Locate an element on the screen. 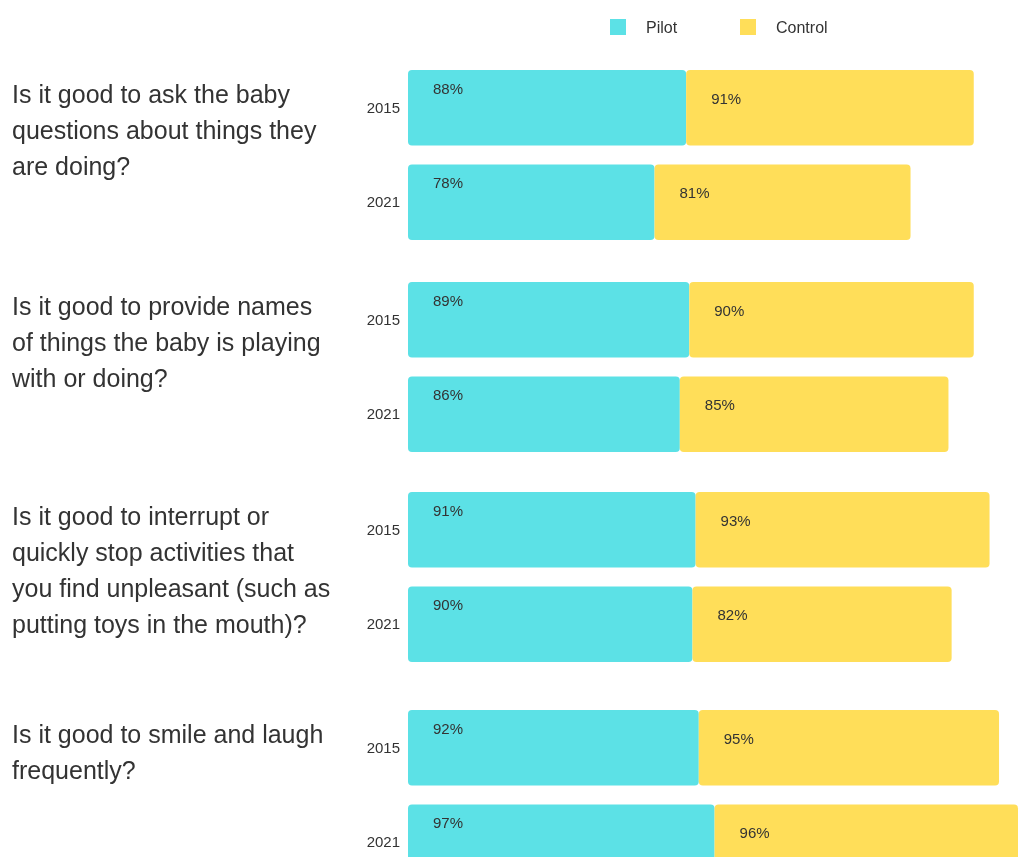  data-label: 89% is located at coordinates (448, 300).